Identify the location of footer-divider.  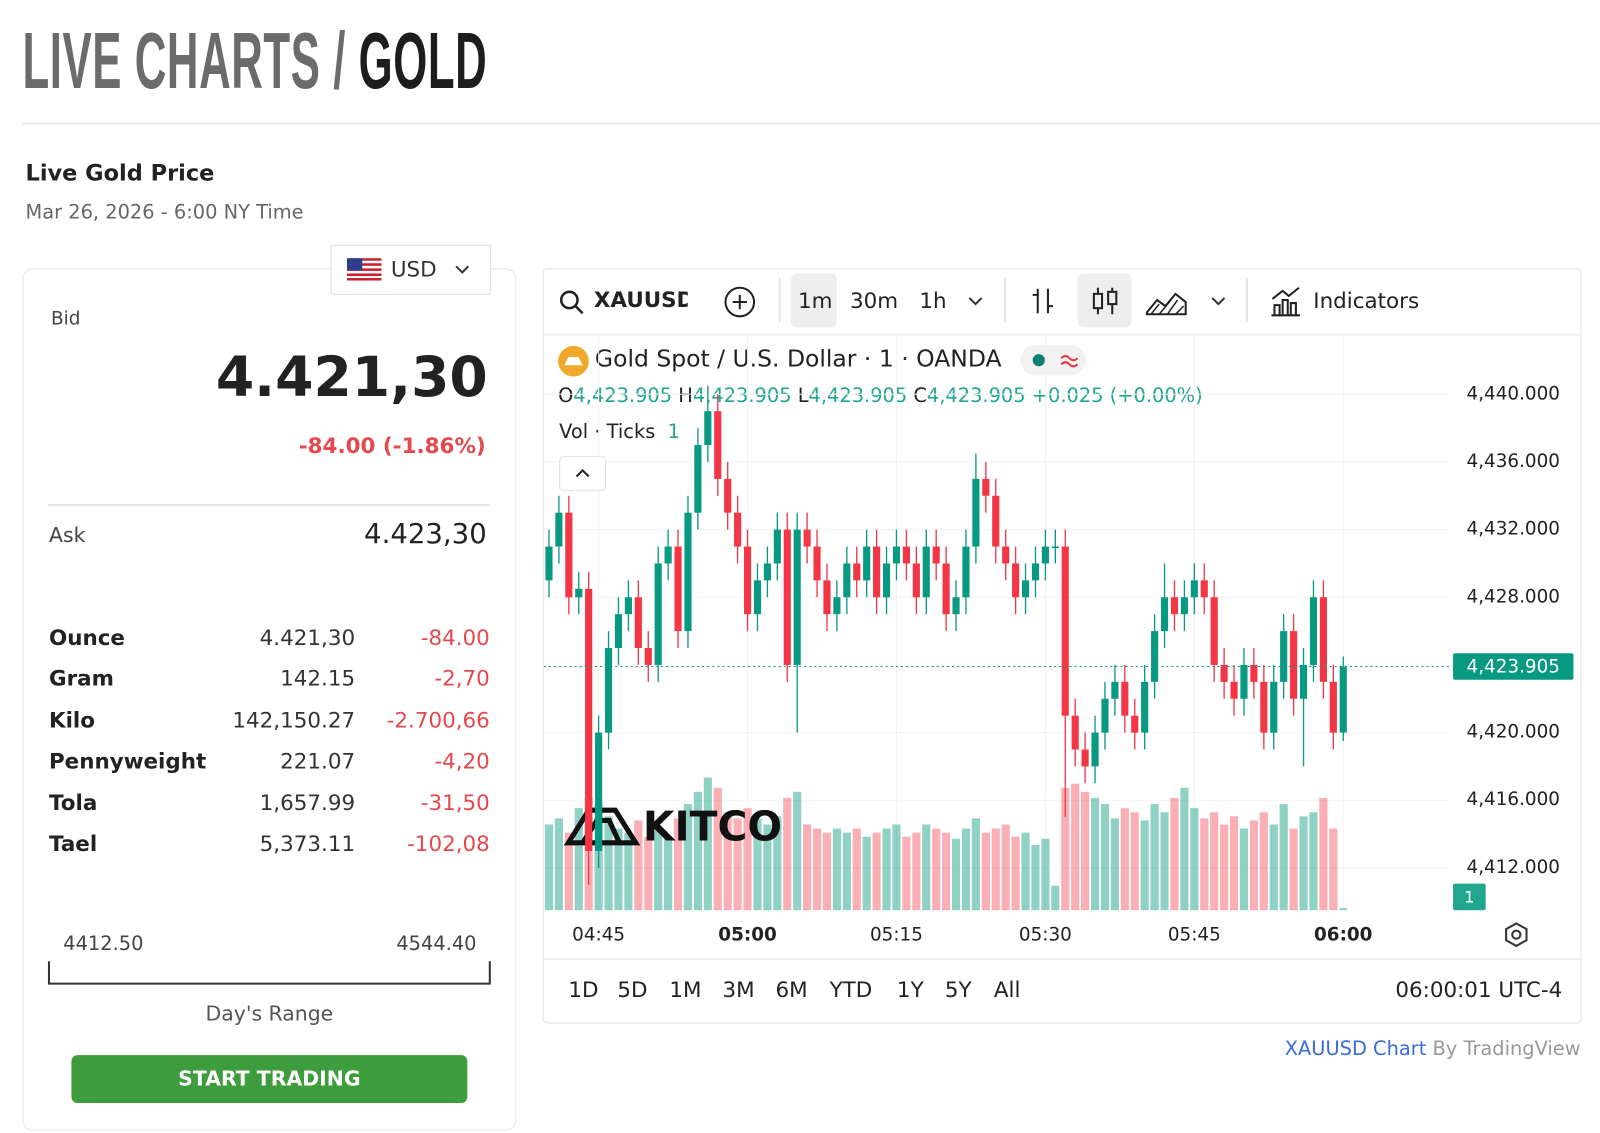
(1061, 959).